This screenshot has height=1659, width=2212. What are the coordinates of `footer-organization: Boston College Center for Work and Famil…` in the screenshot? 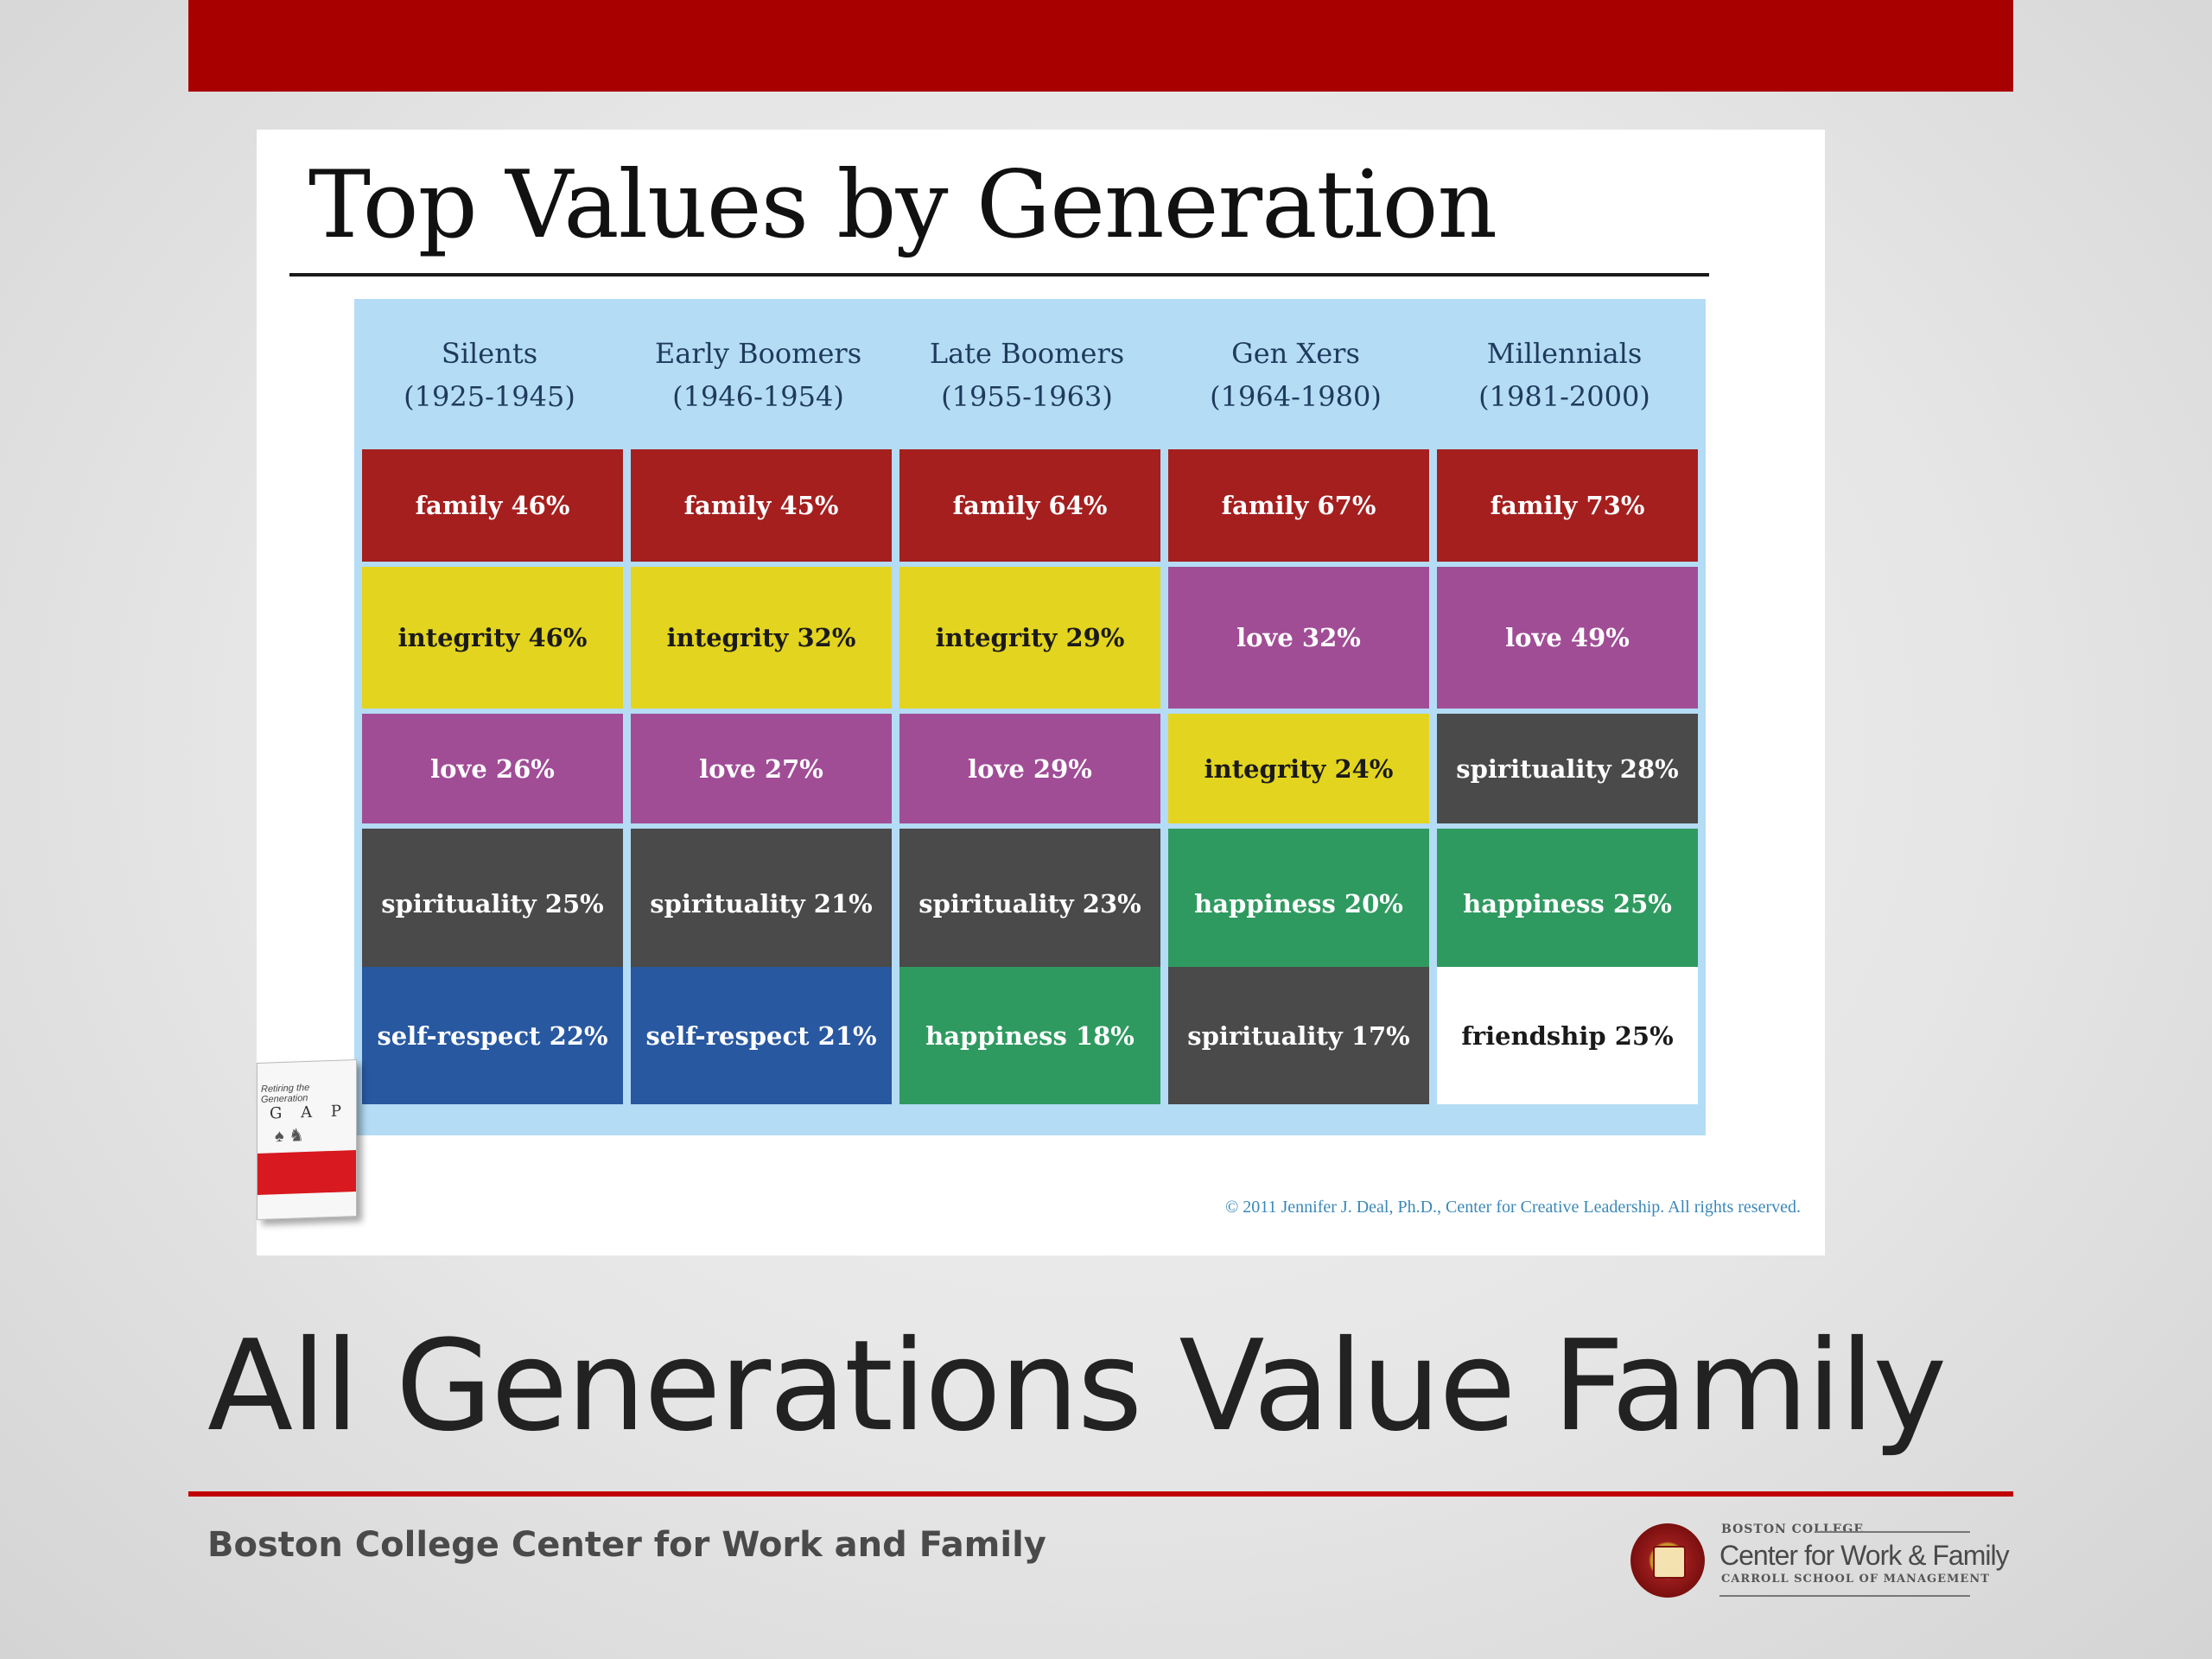 It's located at (626, 1545).